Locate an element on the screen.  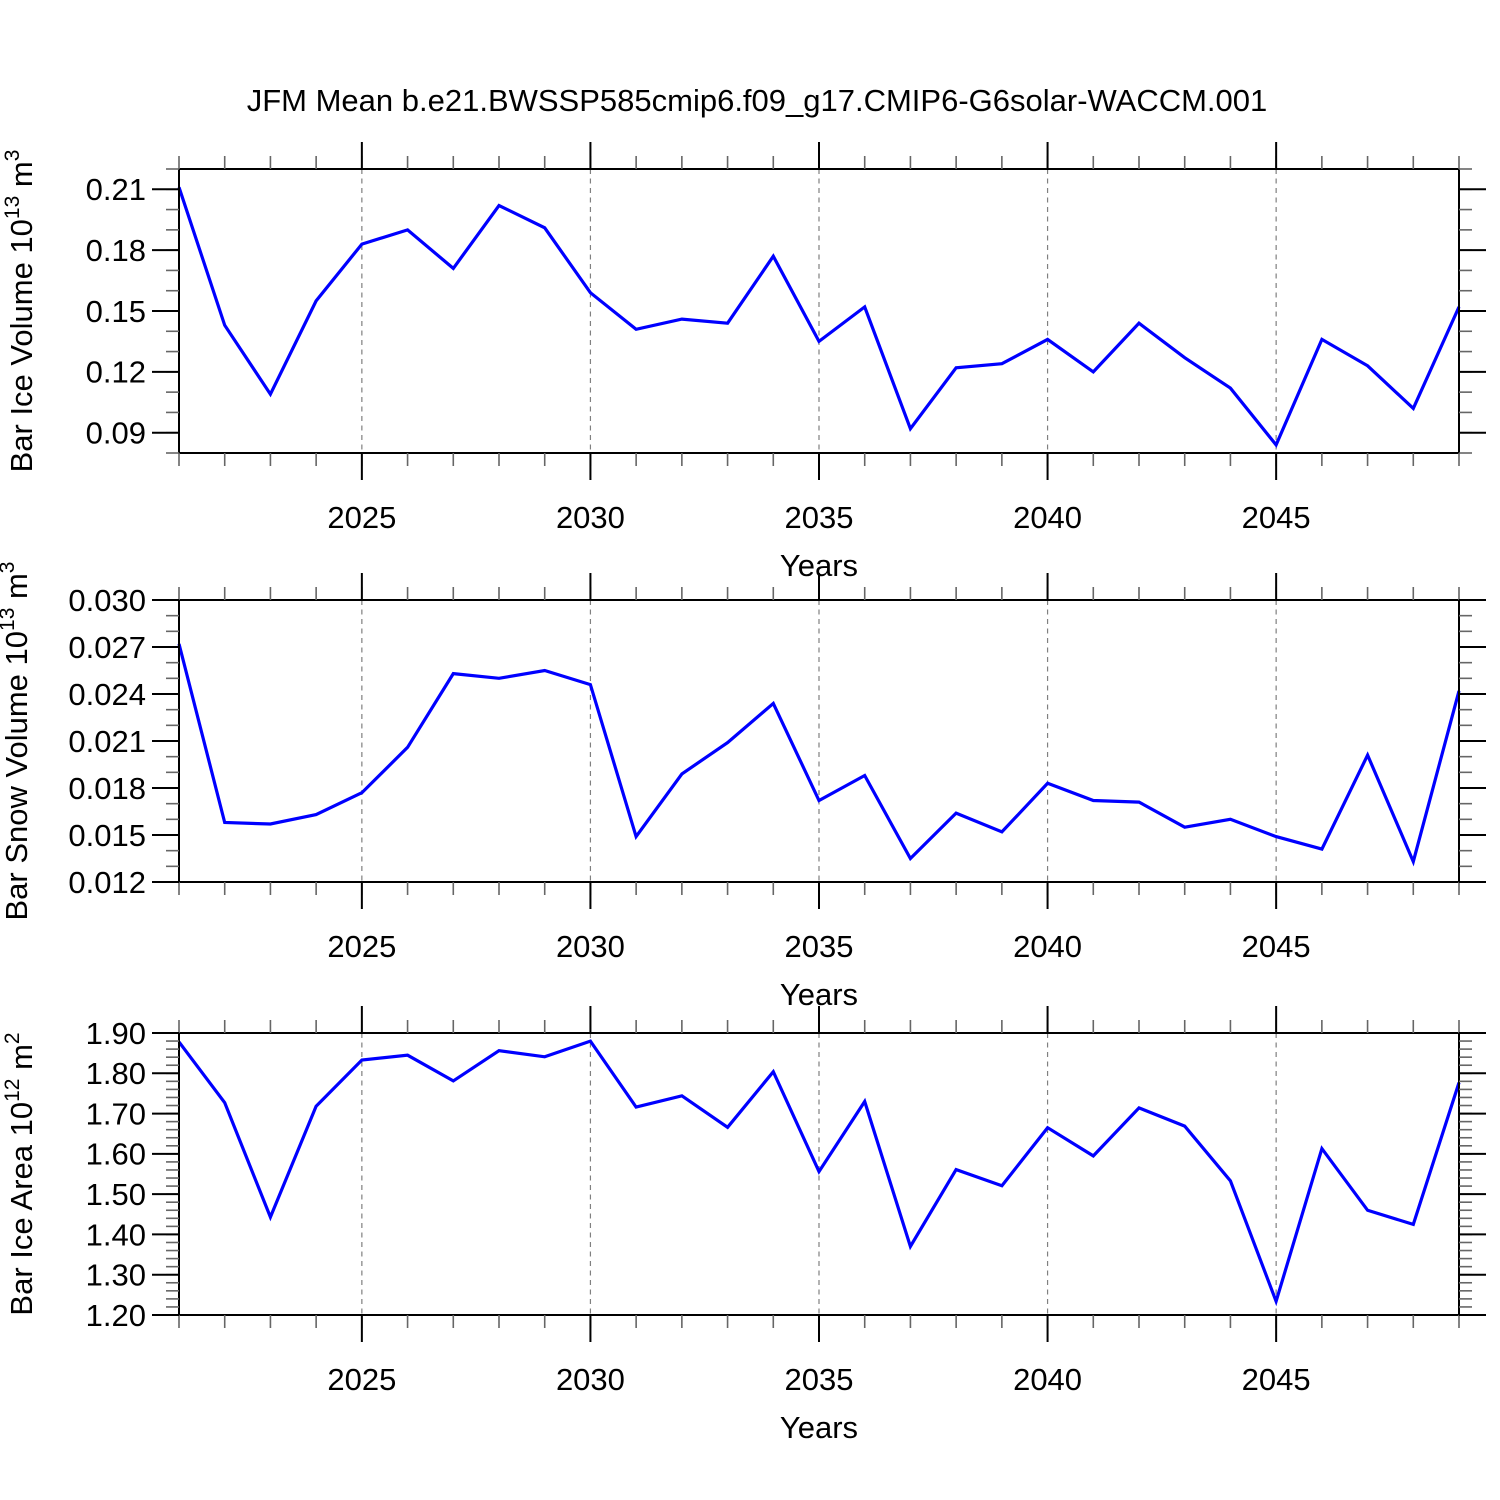
y-tick-label: 0.021 is located at coordinates (107, 741).